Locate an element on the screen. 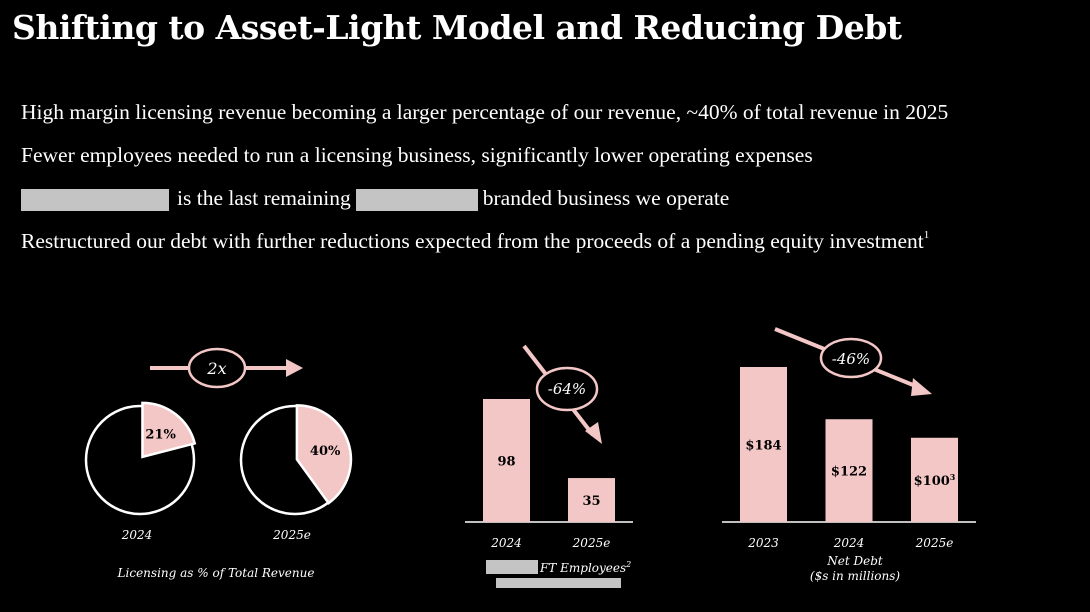 The width and height of the screenshot is (1090, 612). chart-caption-text: FT Employees is located at coordinates (582, 568).